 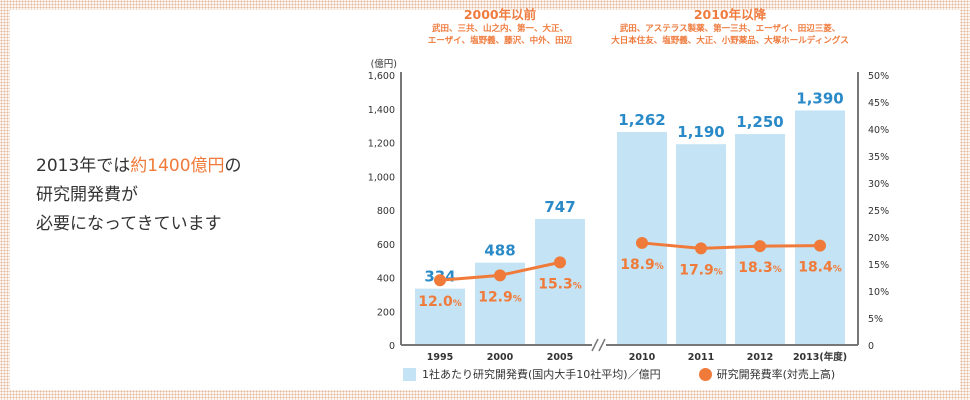 What do you see at coordinates (440, 302) in the screenshot?
I see `rate-value-label: 12.0%` at bounding box center [440, 302].